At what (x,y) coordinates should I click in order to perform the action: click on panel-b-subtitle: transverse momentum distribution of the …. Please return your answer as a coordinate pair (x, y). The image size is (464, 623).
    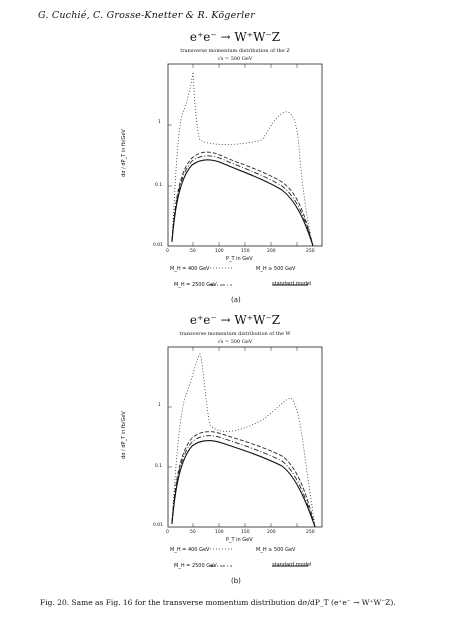
    Looking at the image, I should click on (235, 334).